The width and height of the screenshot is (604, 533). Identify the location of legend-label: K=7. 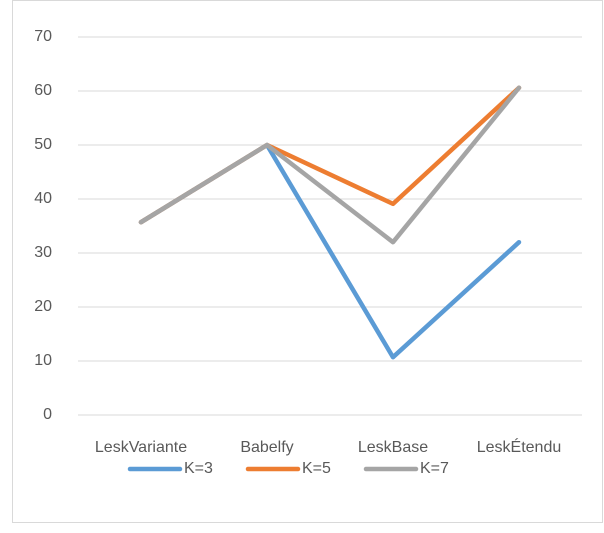
(434, 468).